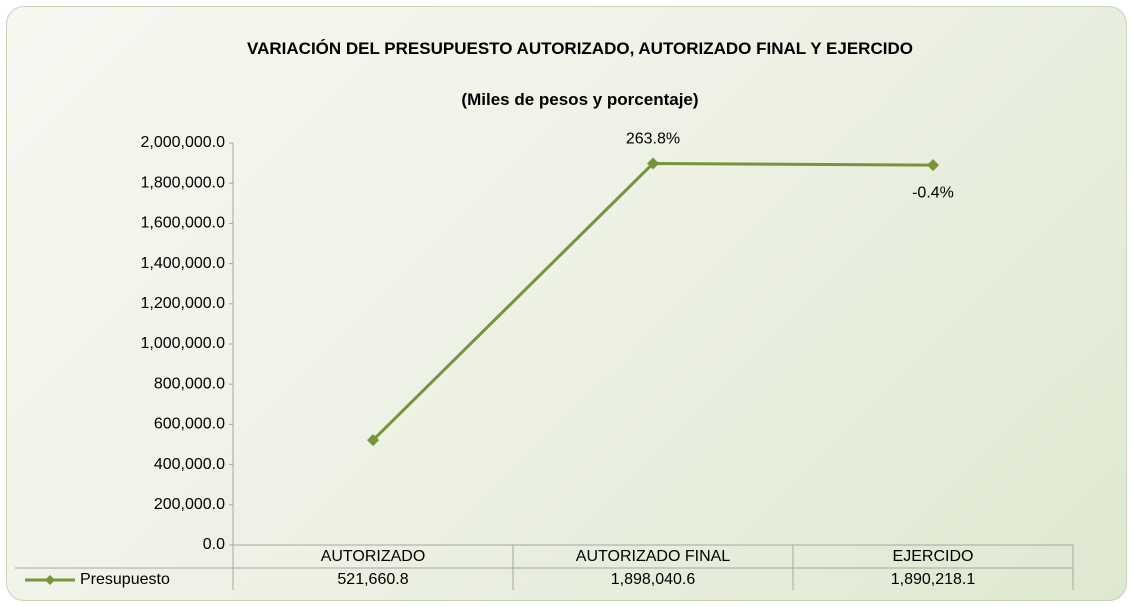 This screenshot has height=607, width=1133. What do you see at coordinates (182, 303) in the screenshot?
I see `y-tick-label: 1,200,000.0` at bounding box center [182, 303].